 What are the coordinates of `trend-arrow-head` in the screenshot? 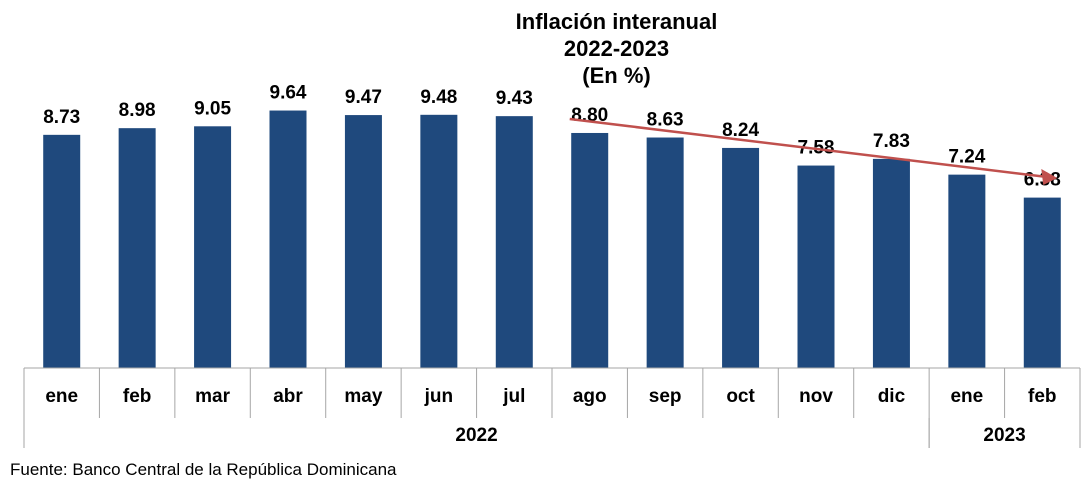 It's located at (1049, 177).